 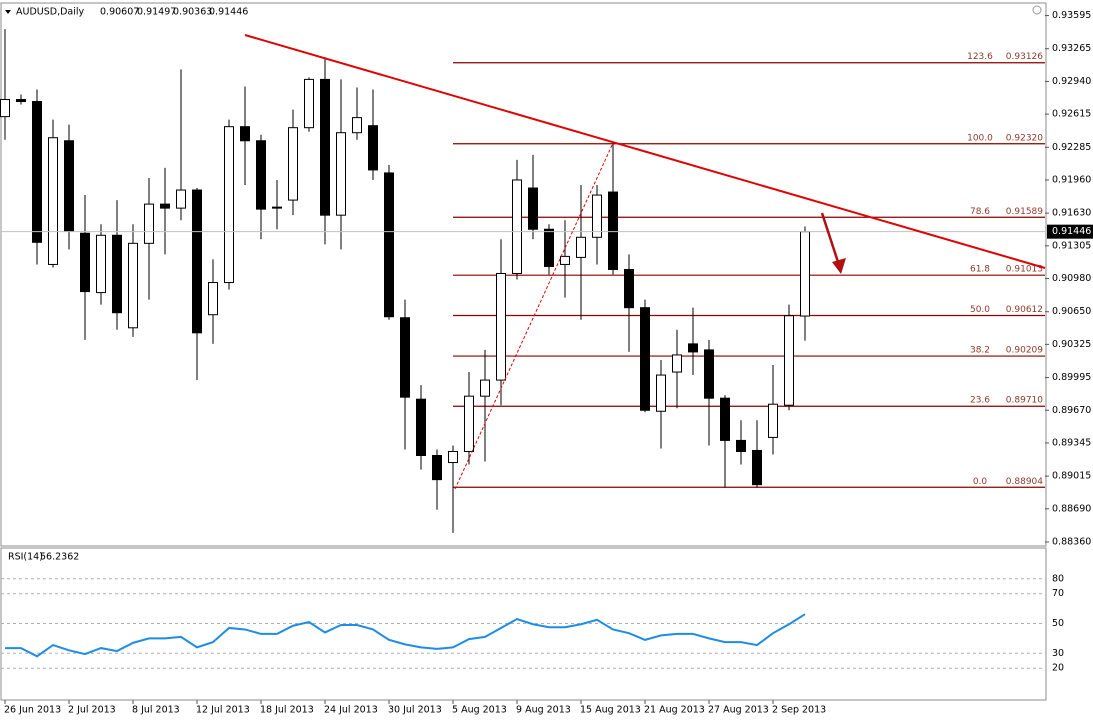 What do you see at coordinates (192, 12) in the screenshot?
I see `header-low: 0.90363` at bounding box center [192, 12].